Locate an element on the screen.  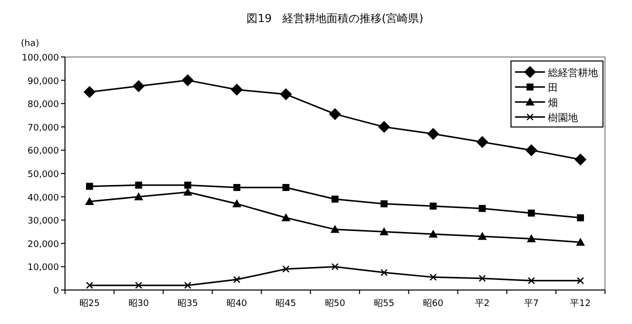
chart-title: 図19 経営耕地面積の推移(宮崎県) is located at coordinates (335, 18).